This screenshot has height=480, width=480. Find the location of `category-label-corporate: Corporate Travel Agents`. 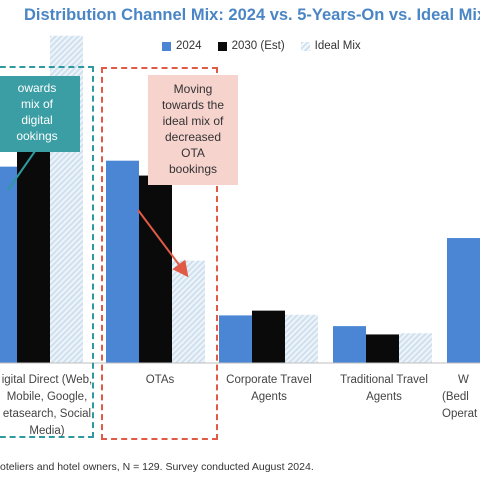

category-label-corporate: Corporate Travel Agents is located at coordinates (269, 389).